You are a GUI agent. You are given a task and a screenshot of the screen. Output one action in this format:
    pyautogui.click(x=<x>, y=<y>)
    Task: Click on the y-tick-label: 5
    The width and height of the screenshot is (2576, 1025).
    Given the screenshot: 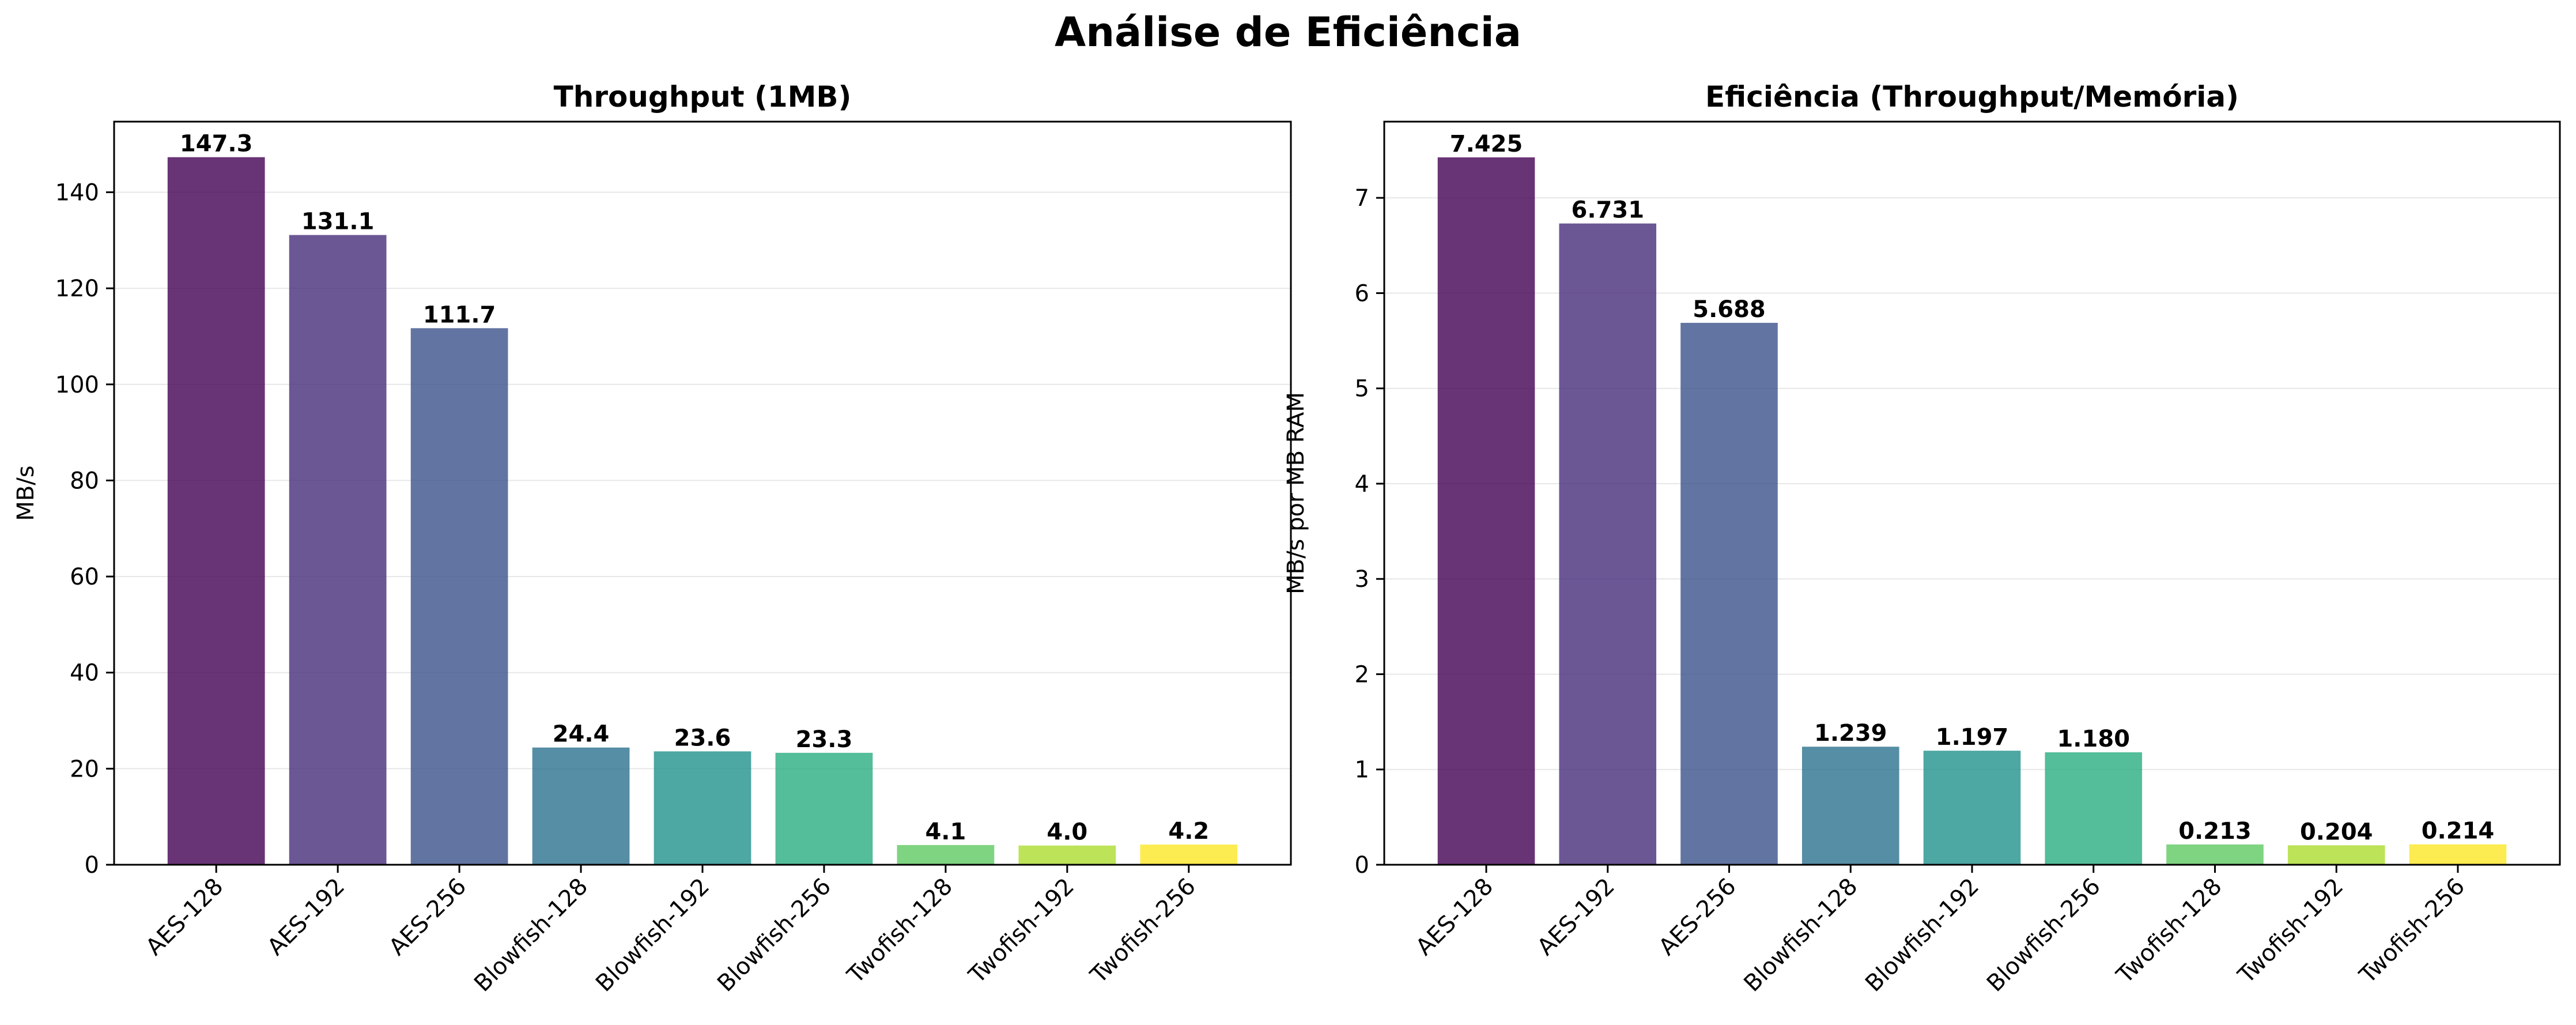 What is the action you would take?
    pyautogui.click(x=1362, y=389)
    